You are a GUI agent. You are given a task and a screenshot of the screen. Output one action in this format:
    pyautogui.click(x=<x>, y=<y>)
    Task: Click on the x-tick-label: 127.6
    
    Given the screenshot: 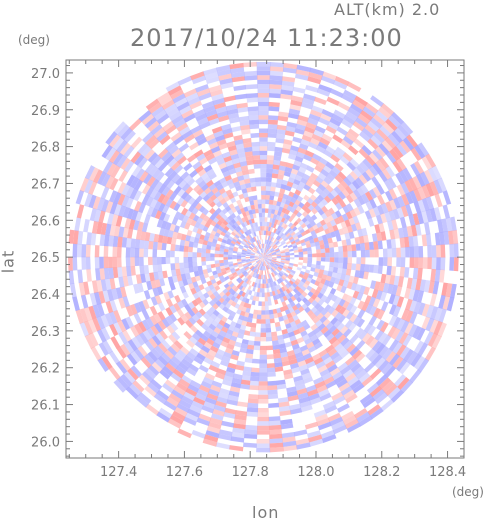 What is the action you would take?
    pyautogui.click(x=184, y=472)
    